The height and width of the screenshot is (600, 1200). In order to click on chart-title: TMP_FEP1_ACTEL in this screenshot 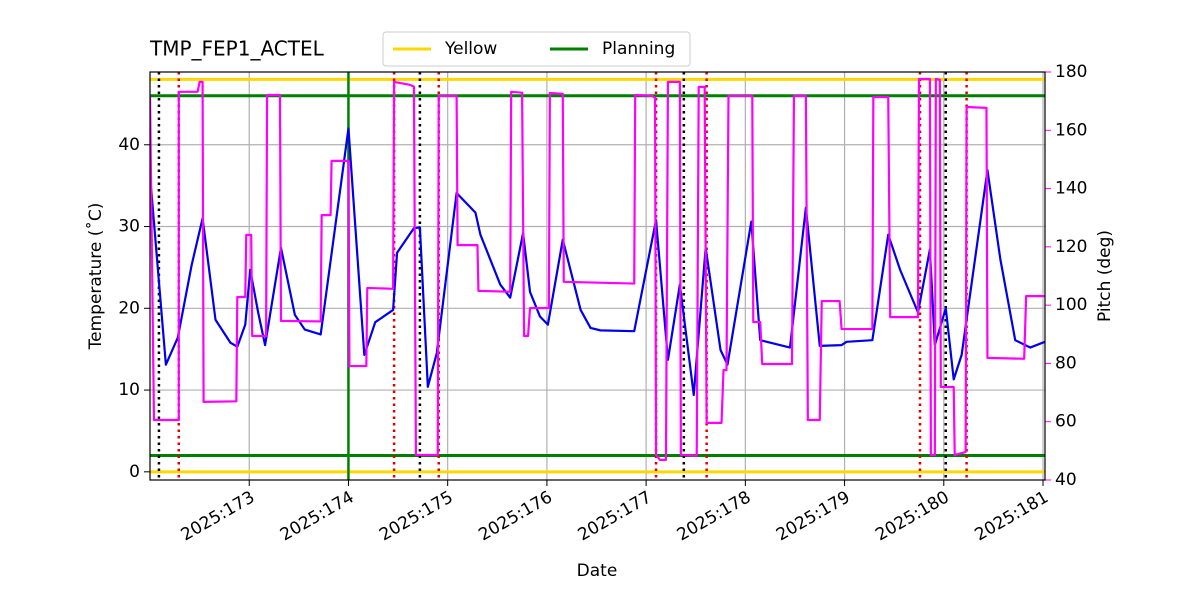, I will do `click(237, 49)`.